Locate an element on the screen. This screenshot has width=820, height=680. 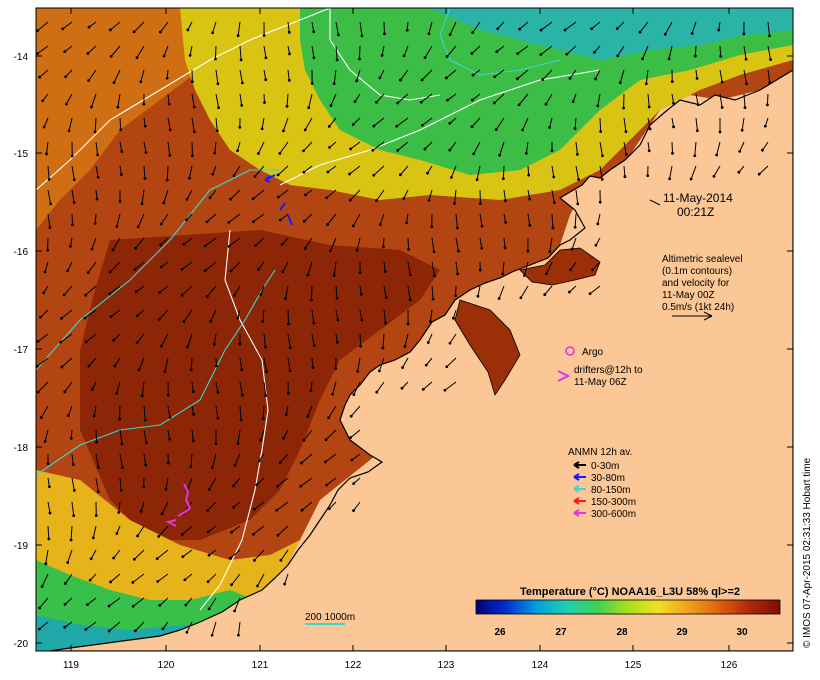
colorbar-tick-label: 30 is located at coordinates (742, 632).